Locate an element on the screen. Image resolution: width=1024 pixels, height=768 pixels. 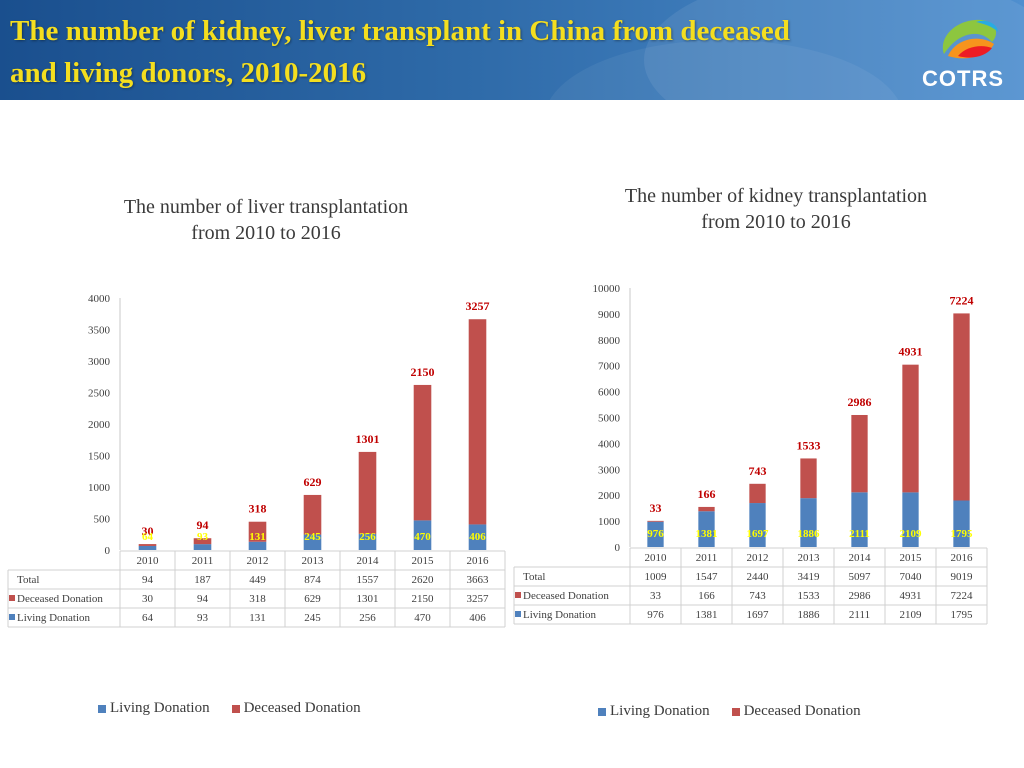
kidney-table-cell: 1009 is located at coordinates (656, 577).